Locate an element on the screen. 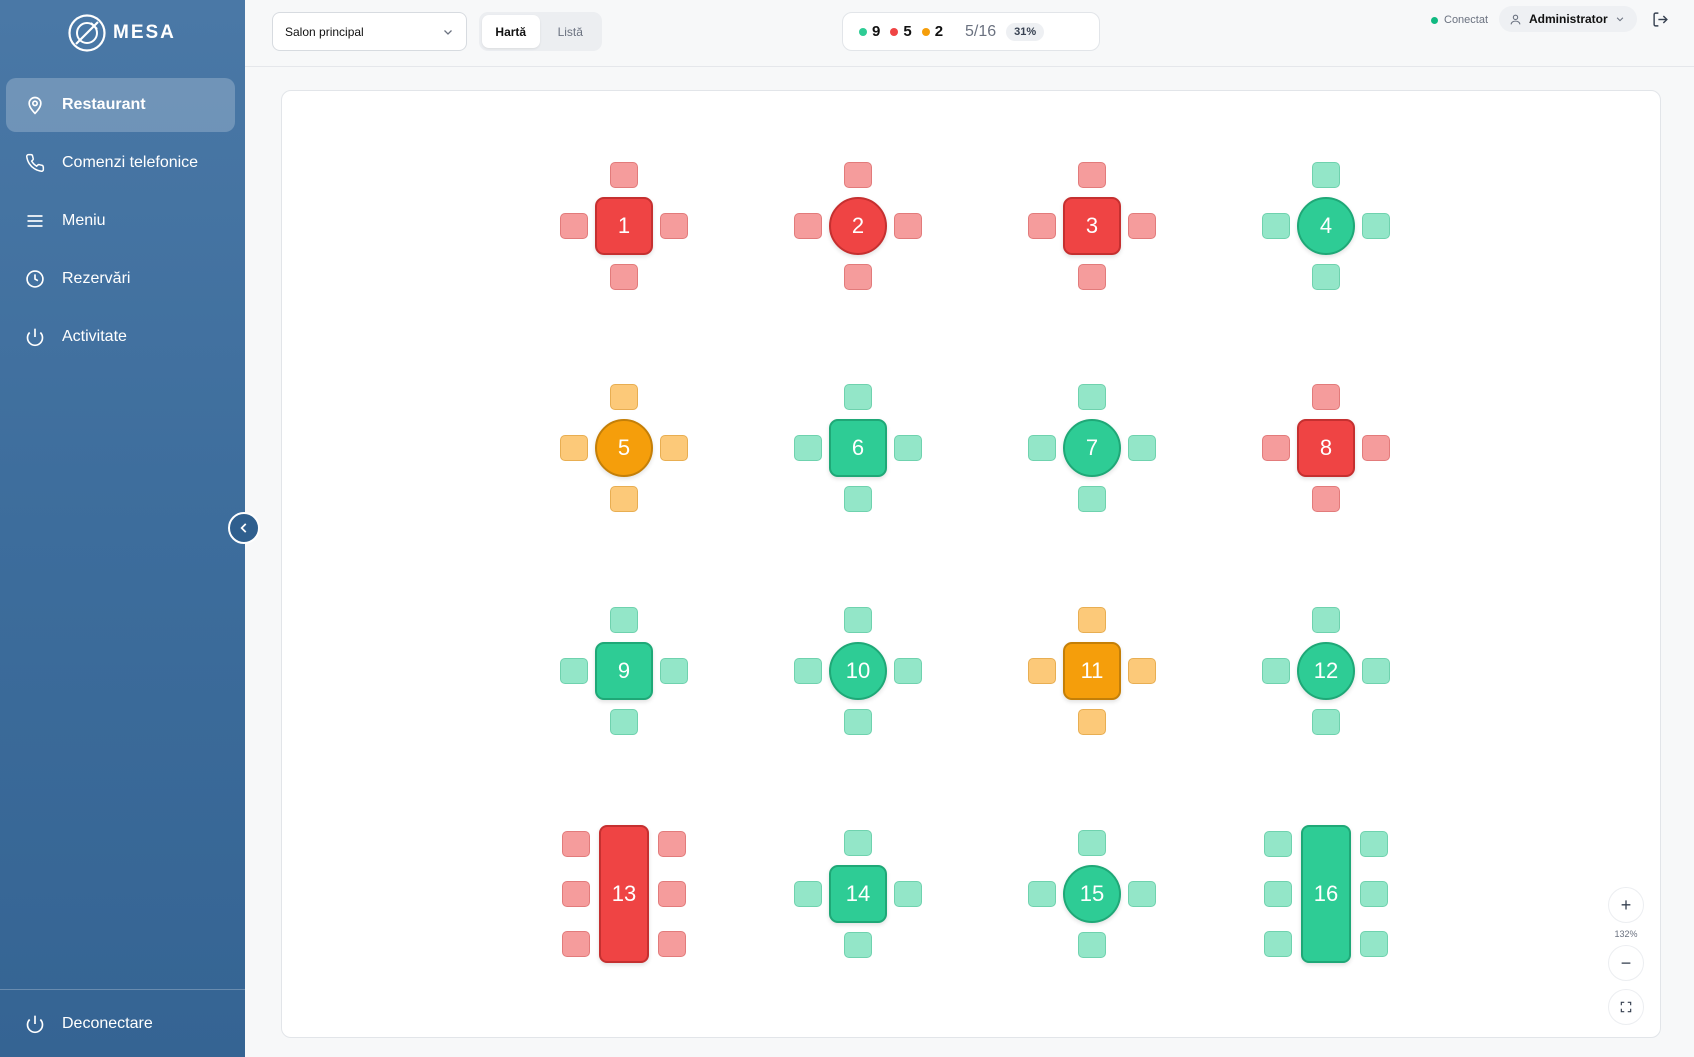 The image size is (1694, 1057). sidebar-item-restaurant: Restaurant is located at coordinates (120, 105).